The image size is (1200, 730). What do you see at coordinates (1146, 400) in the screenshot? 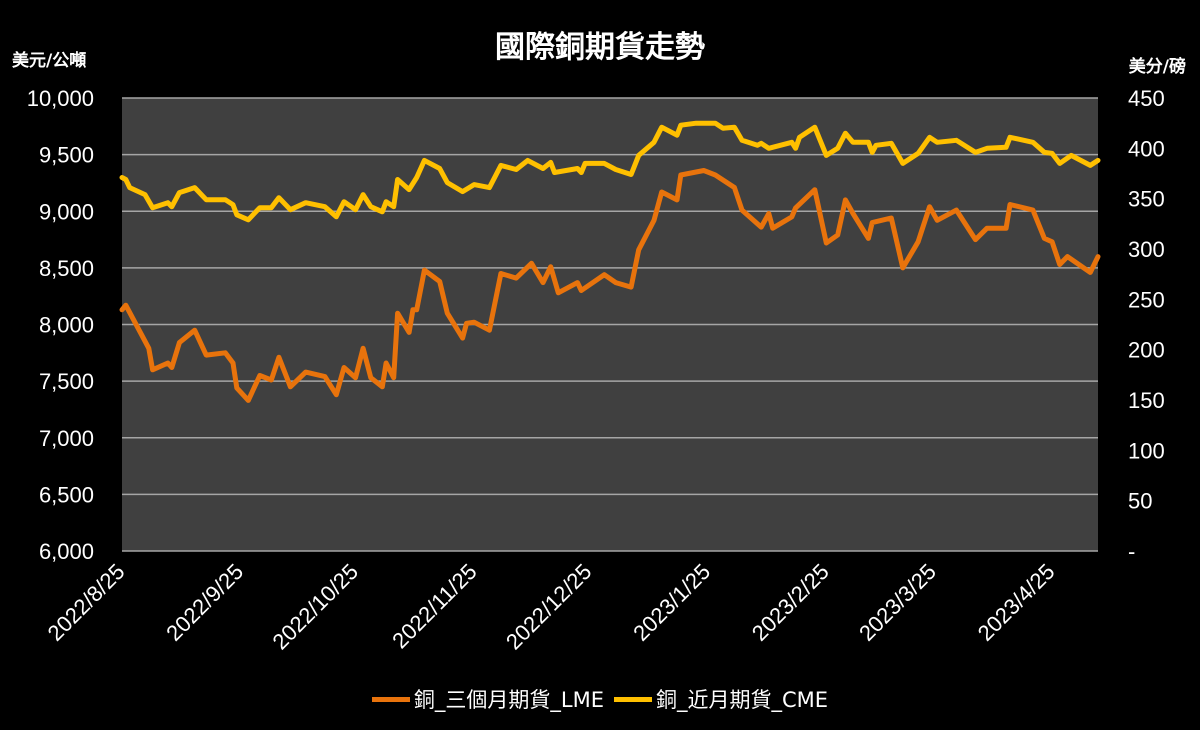
I see `y-right-tick-label: 150` at bounding box center [1146, 400].